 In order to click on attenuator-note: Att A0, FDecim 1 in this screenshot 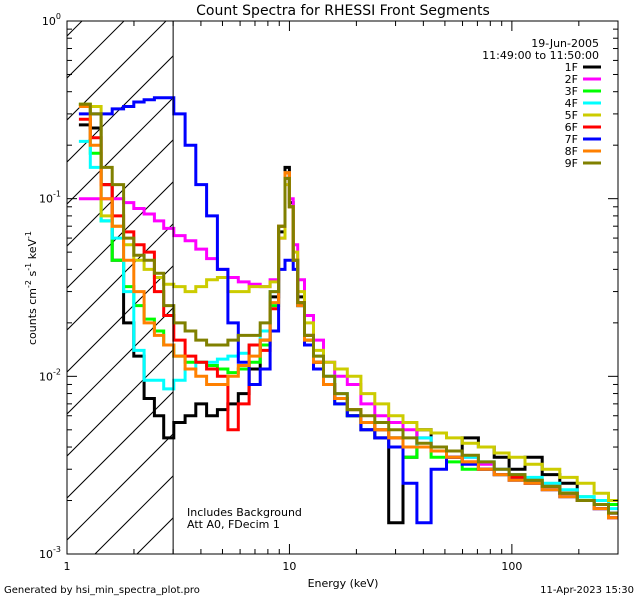, I will do `click(233, 524)`.